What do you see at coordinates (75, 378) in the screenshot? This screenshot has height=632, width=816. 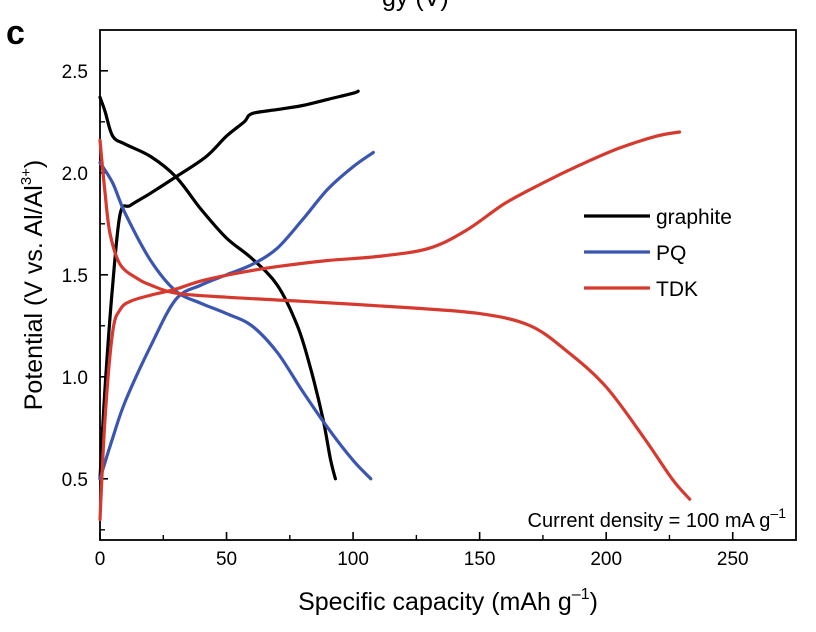 I see `y-tick-label: 1.0` at bounding box center [75, 378].